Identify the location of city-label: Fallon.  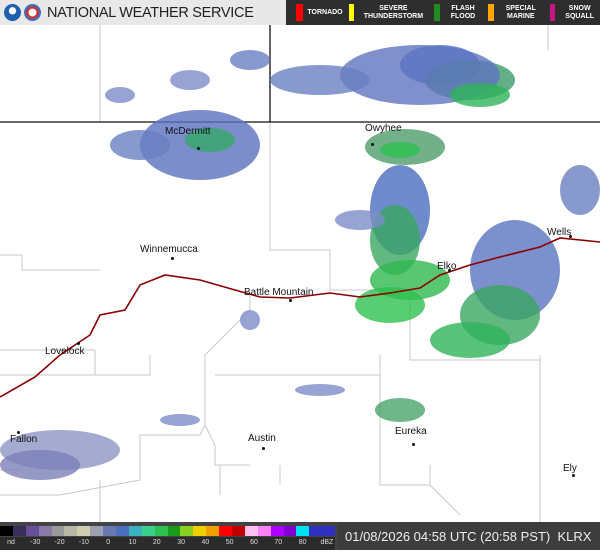
(24, 439).